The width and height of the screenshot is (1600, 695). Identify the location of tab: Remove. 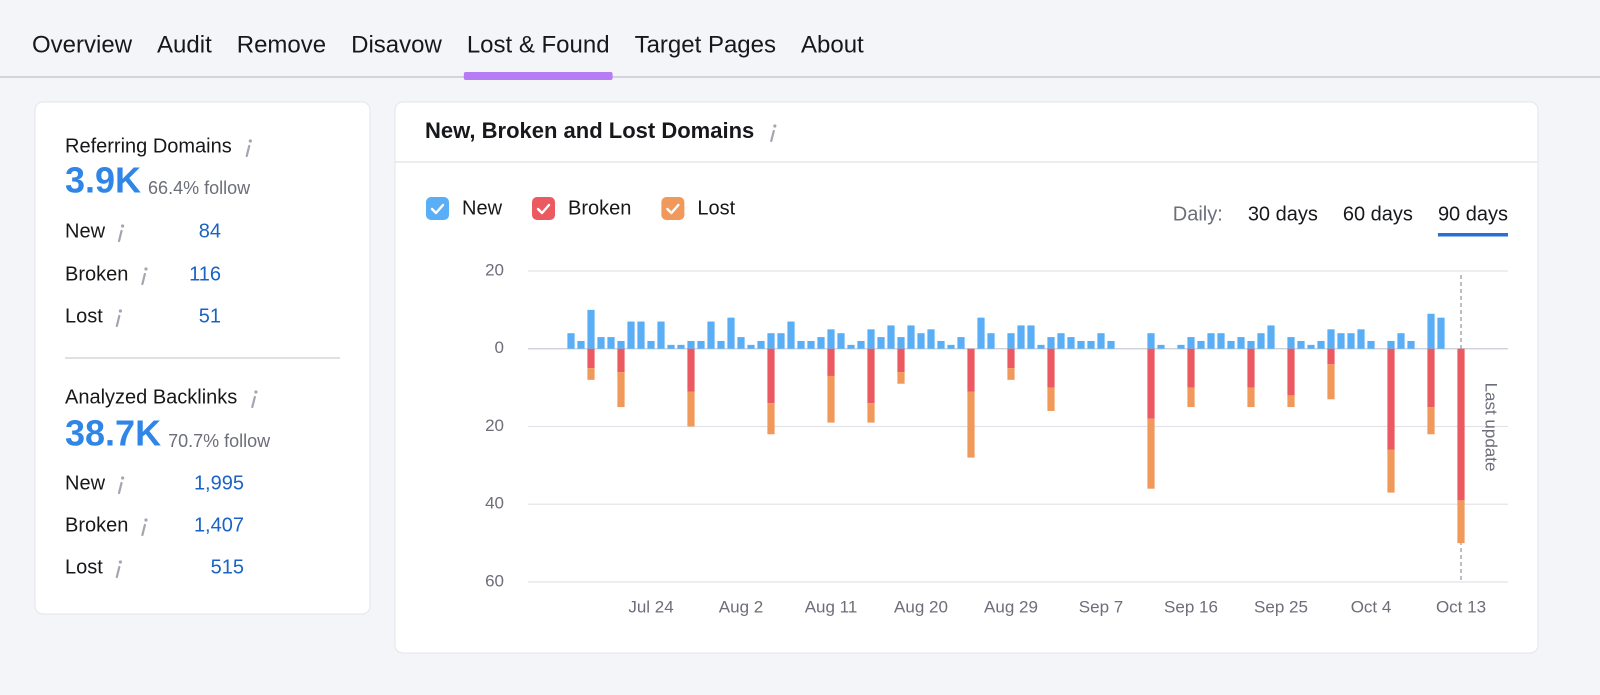
(281, 44).